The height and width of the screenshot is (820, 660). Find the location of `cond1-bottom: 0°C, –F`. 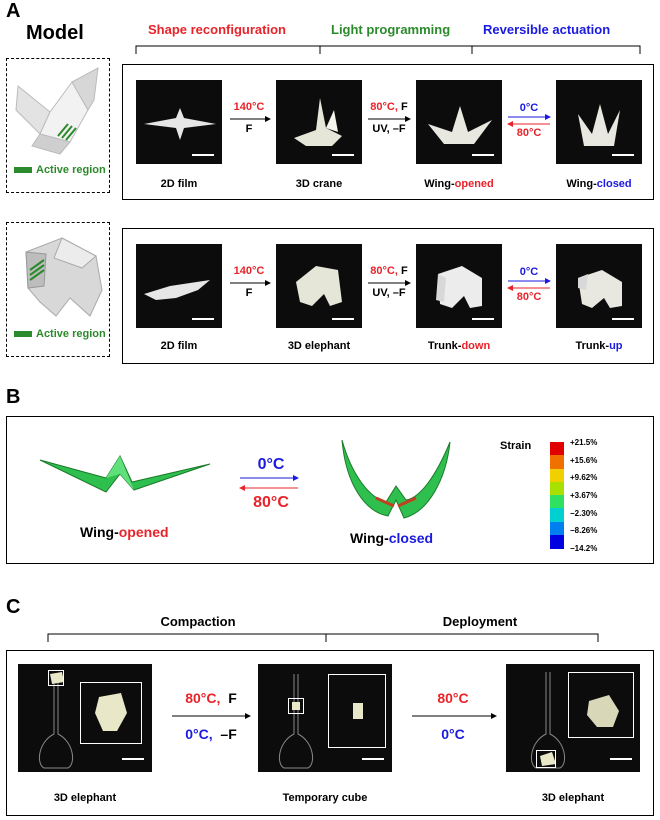

cond1-bottom: 0°C, –F is located at coordinates (211, 734).